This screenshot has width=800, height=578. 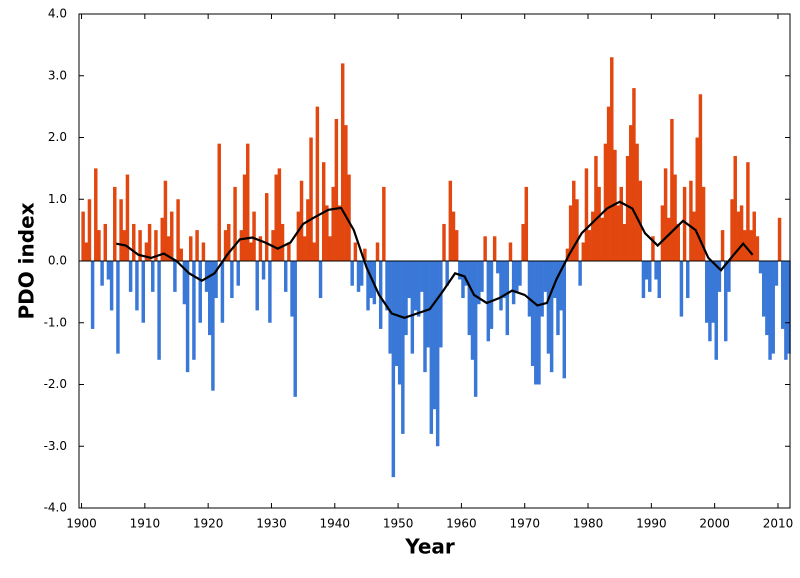 What do you see at coordinates (271, 524) in the screenshot?
I see `x-tick-label: 1930` at bounding box center [271, 524].